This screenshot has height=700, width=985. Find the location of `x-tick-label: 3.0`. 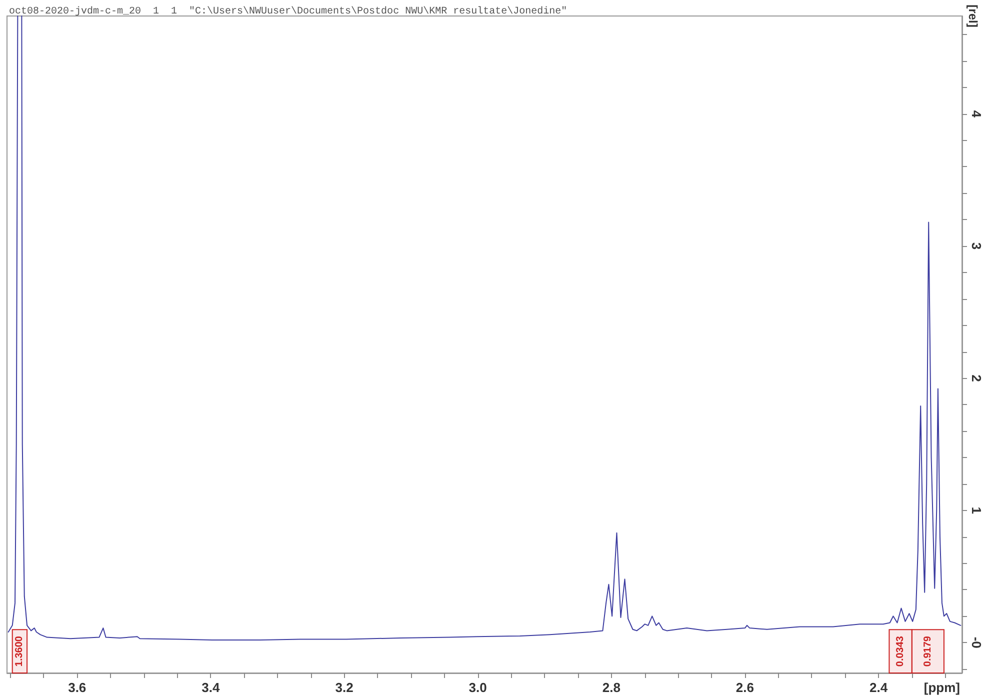

x-tick-label: 3.0 is located at coordinates (477, 687).